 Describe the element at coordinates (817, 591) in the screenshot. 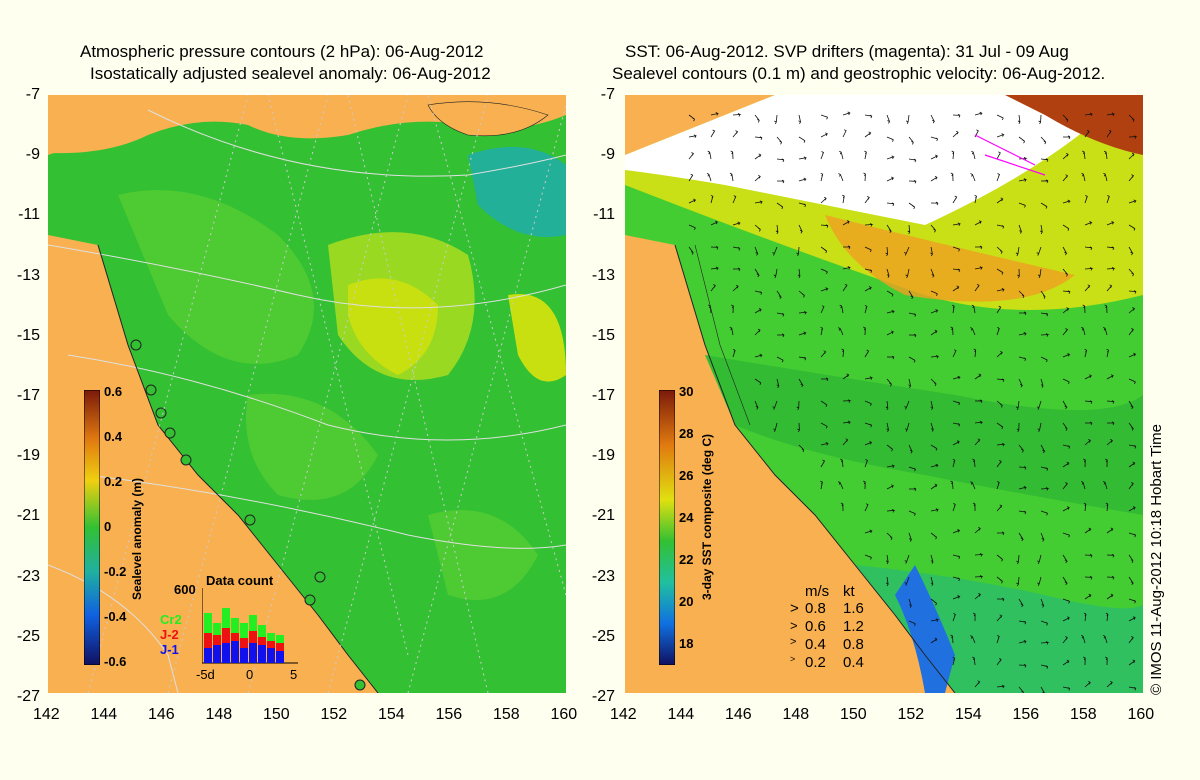

I see `speed-header-ms: m/s` at that location.